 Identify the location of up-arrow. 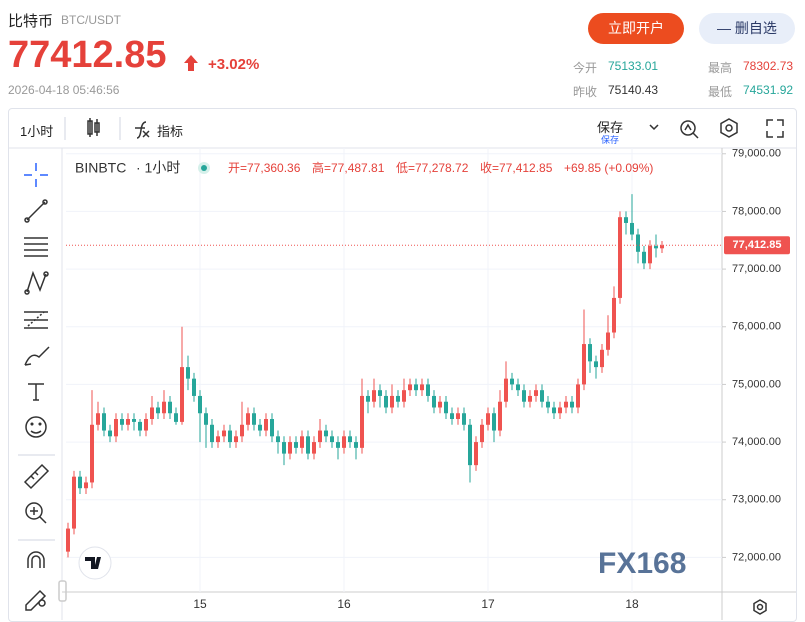
(191, 63).